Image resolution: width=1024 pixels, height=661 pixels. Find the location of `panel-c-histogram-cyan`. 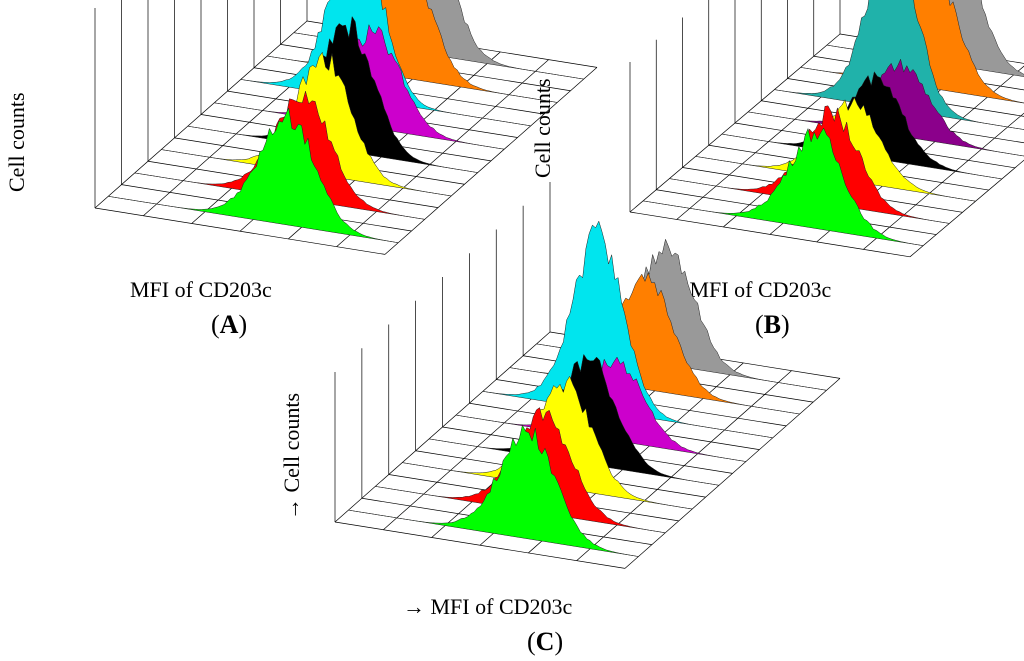

panel-c-histogram-cyan is located at coordinates (628, 329).